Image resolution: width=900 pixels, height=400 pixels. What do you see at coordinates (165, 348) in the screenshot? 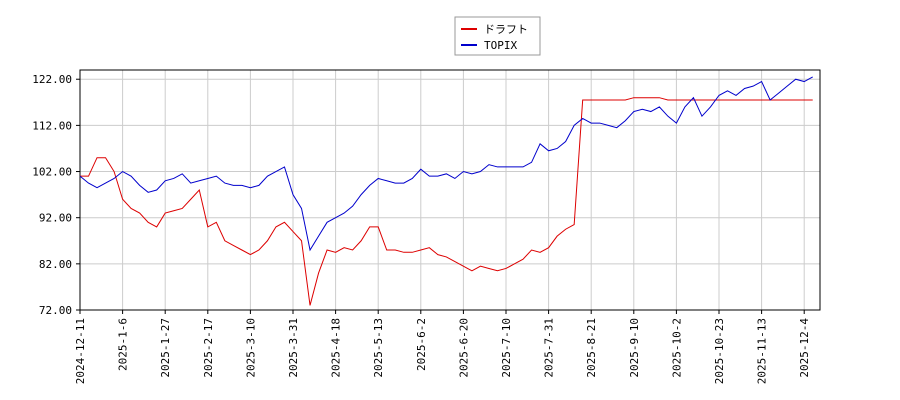
I see `x-tick-label: 2025-1-27` at bounding box center [165, 348].